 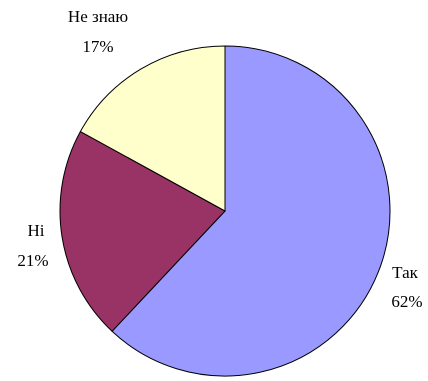 What do you see at coordinates (98, 16) in the screenshot?
I see `slice-label-ne-znayu-name: Не знаю` at bounding box center [98, 16].